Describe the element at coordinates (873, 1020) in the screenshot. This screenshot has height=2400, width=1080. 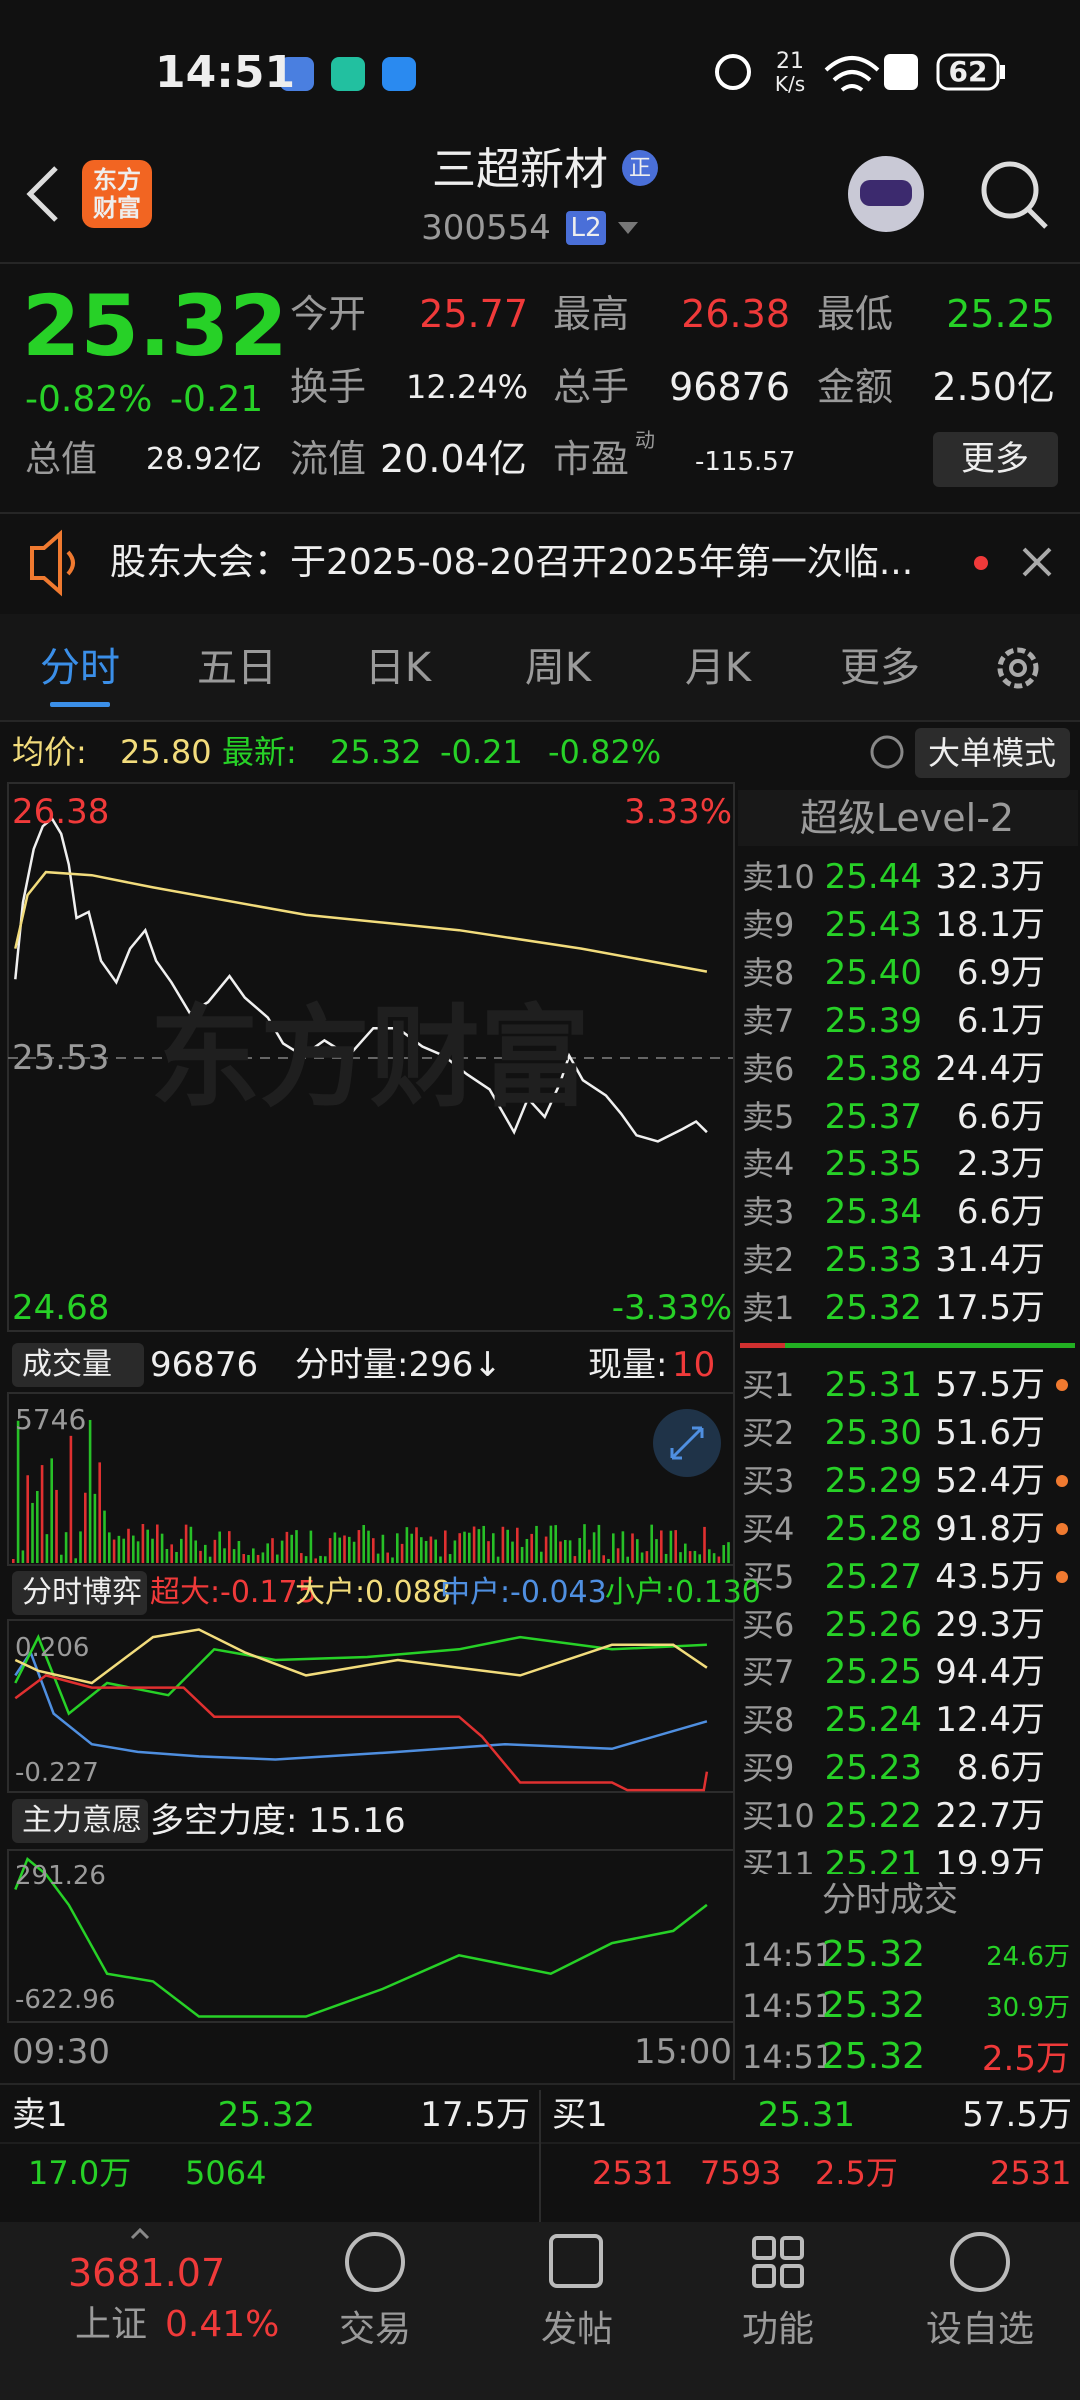
I see `ask-price: 25.39` at that location.